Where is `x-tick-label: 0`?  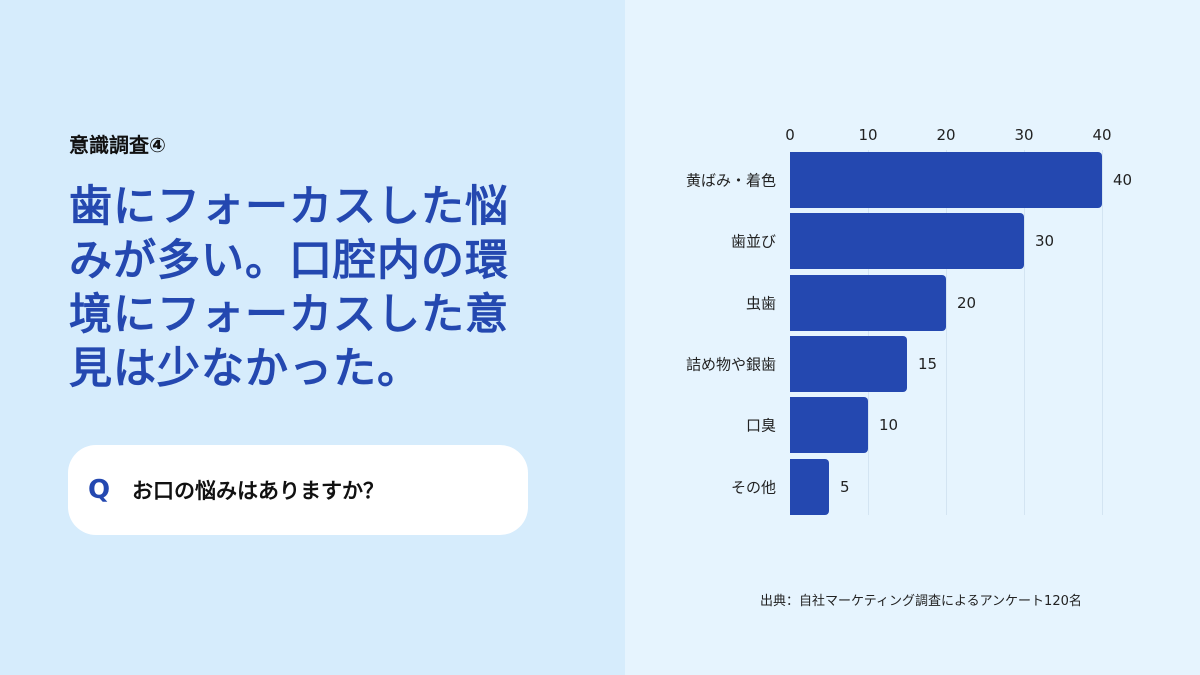
x-tick-label: 0 is located at coordinates (790, 135).